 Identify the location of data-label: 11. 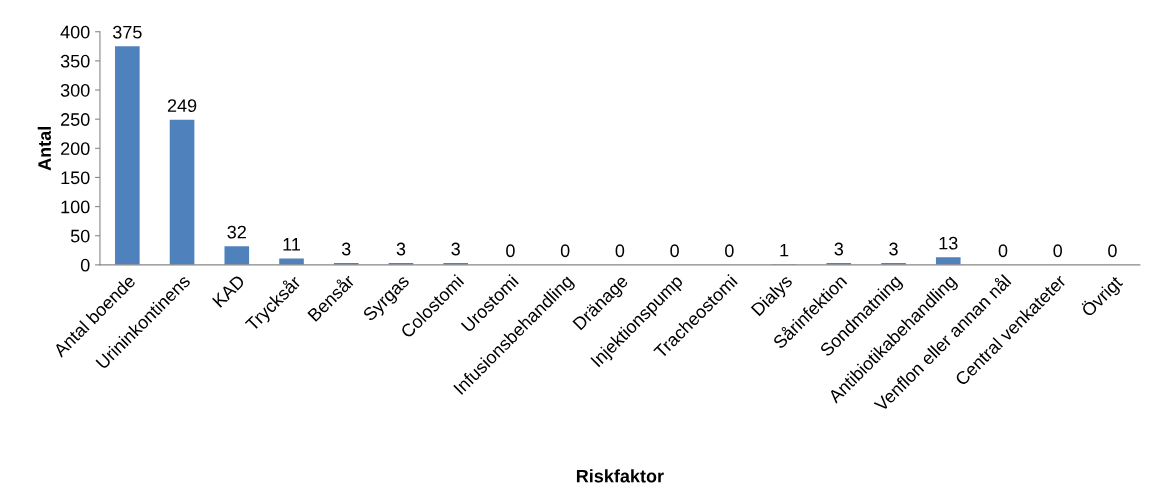
(292, 244).